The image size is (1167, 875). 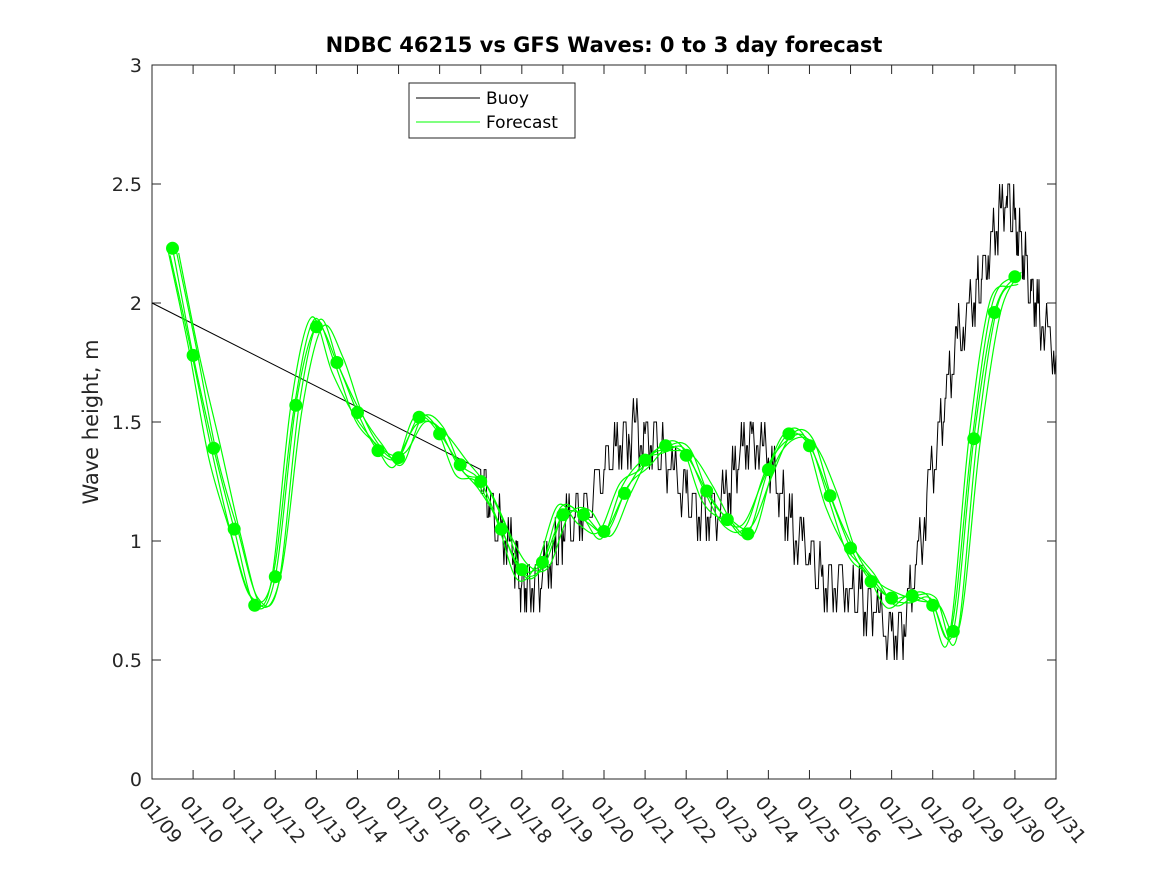 What do you see at coordinates (522, 123) in the screenshot?
I see `legend-forecast-label: Forecast` at bounding box center [522, 123].